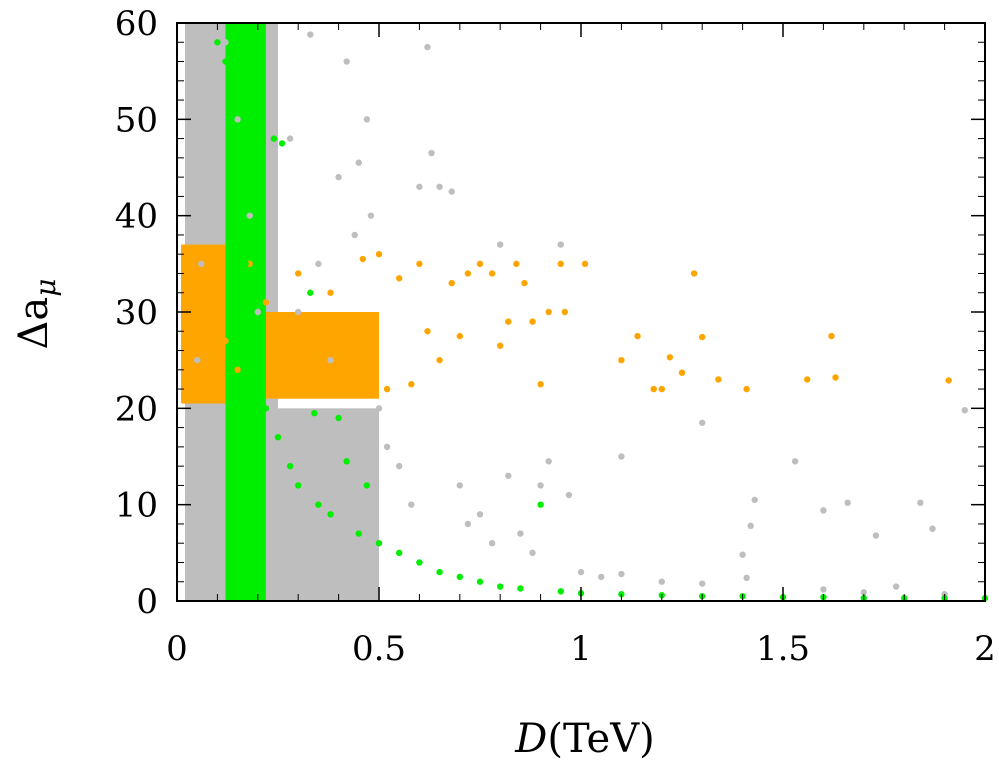  Describe the element at coordinates (136, 313) in the screenshot. I see `y-tick-label: 30` at that location.